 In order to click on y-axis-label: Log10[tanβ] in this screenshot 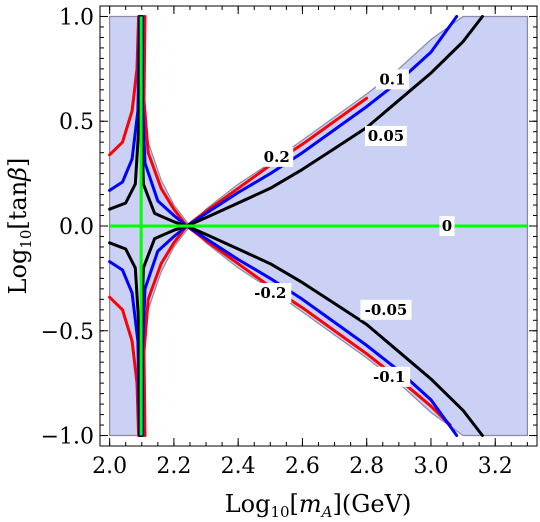, I will do `click(19, 226)`.